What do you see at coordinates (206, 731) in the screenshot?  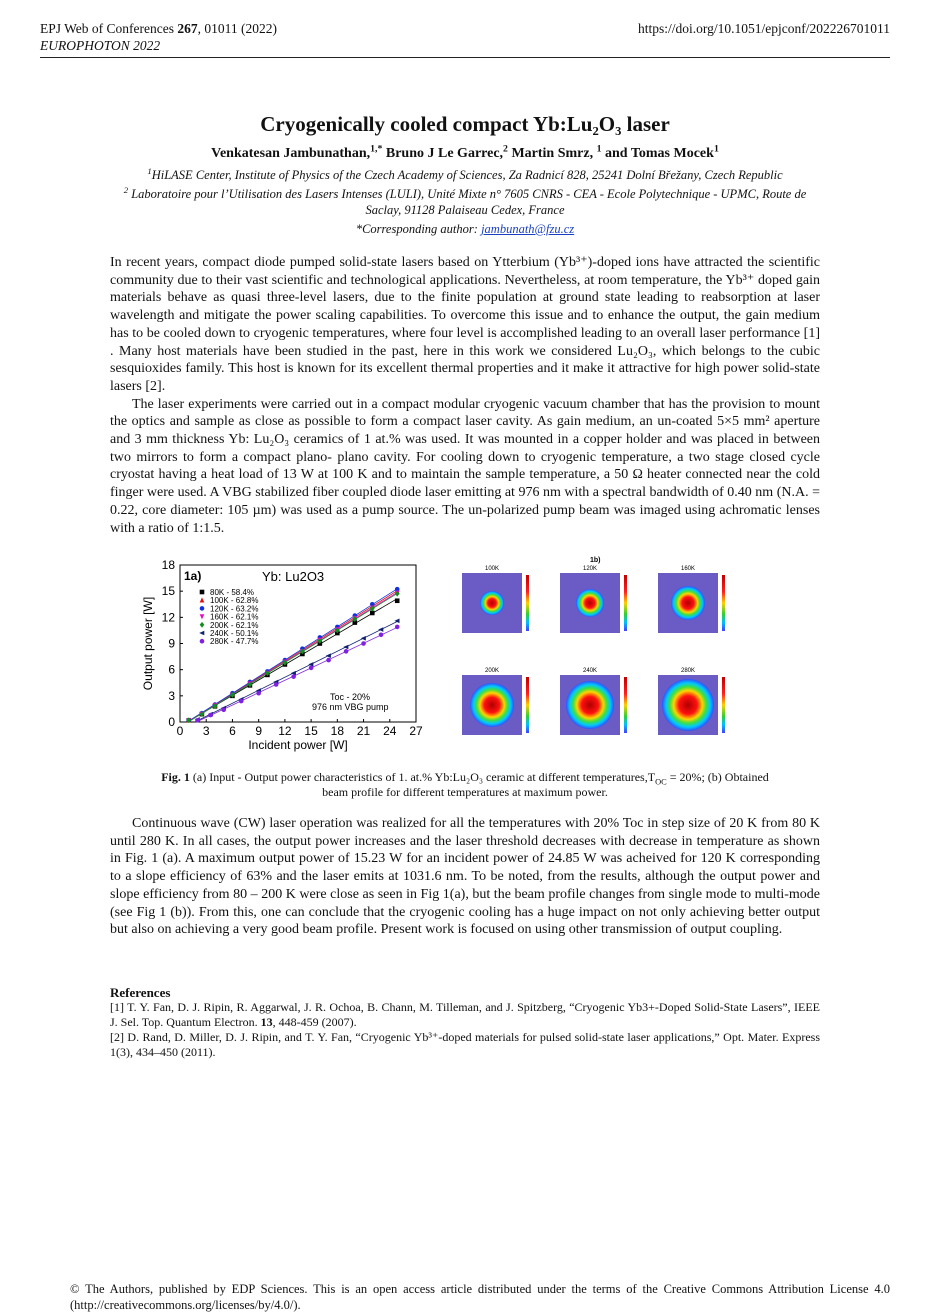 I see `x-tick-label: 3` at bounding box center [206, 731].